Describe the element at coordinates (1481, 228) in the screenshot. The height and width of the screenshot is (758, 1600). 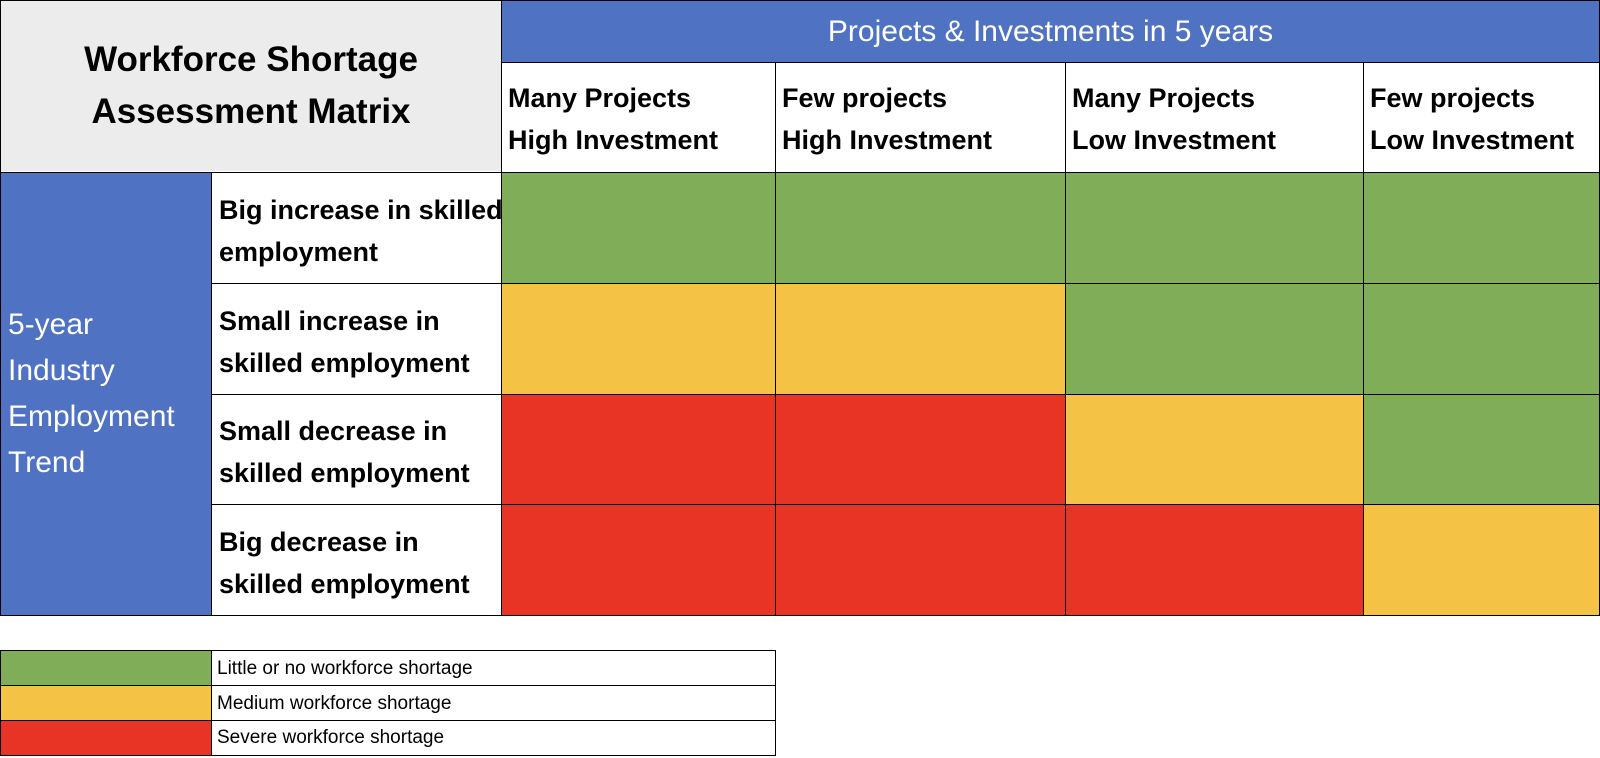
I see `matrix-cell-r1-c4` at that location.